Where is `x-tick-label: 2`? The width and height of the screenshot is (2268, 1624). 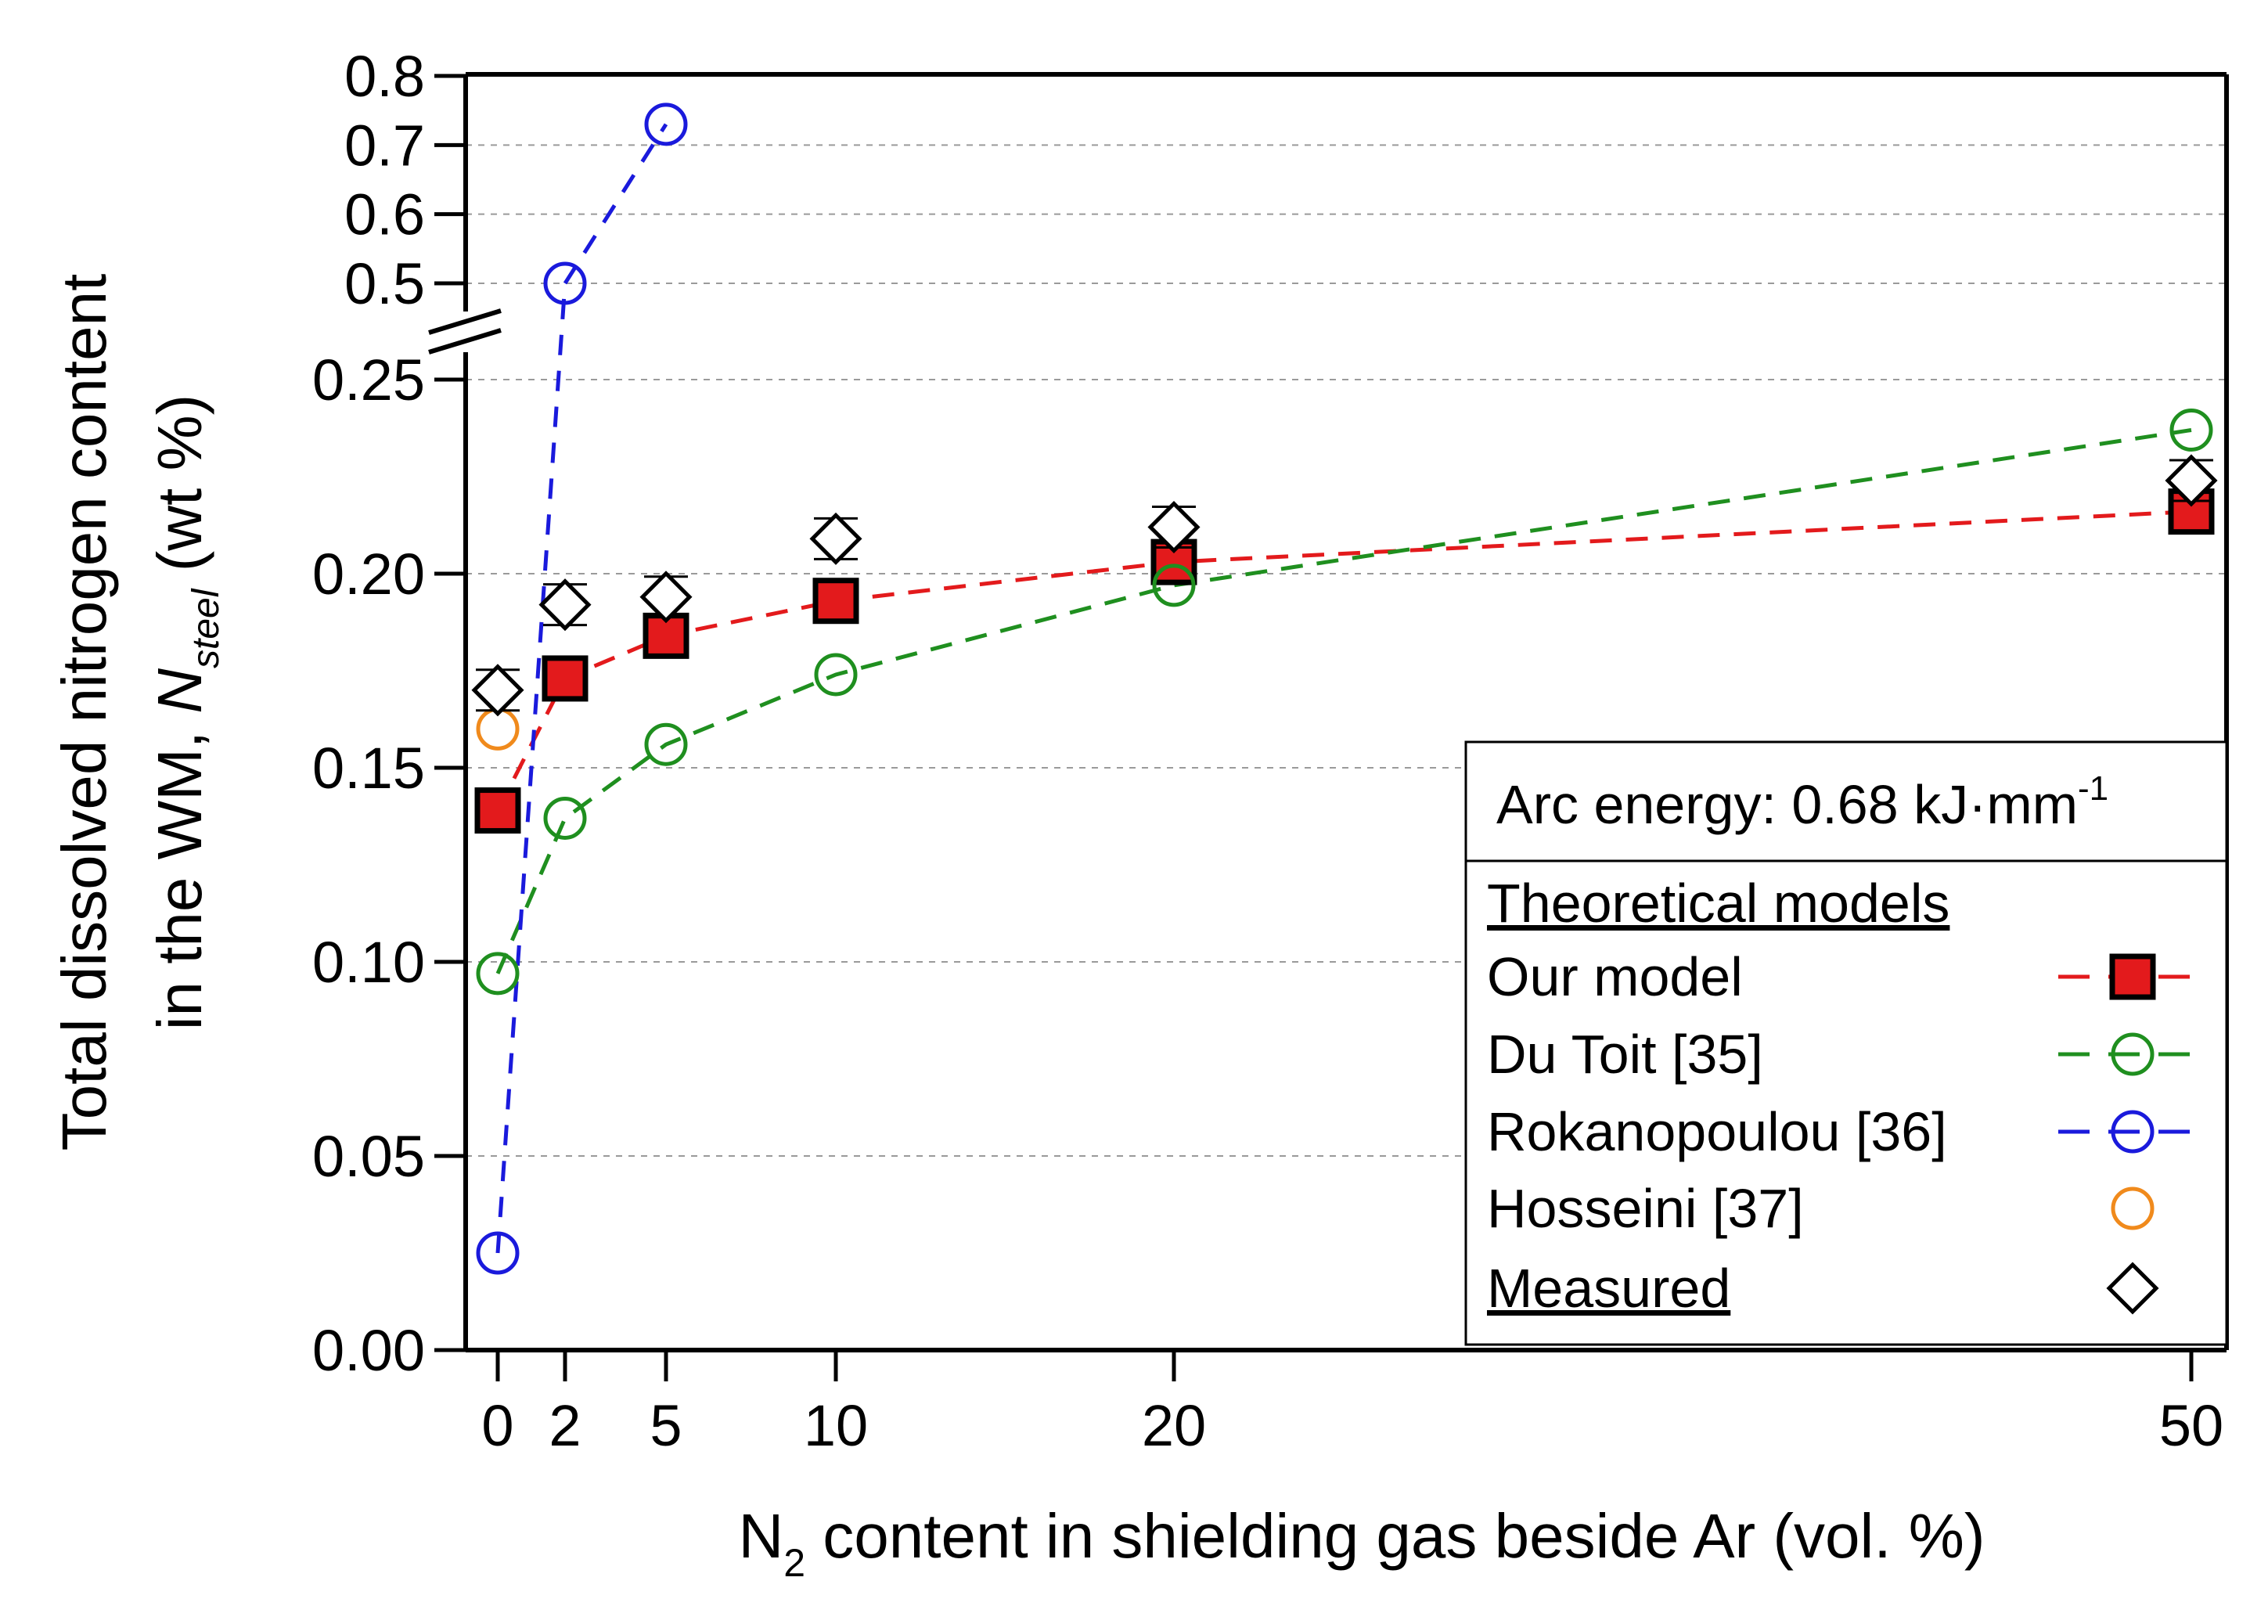 x-tick-label: 2 is located at coordinates (565, 1425).